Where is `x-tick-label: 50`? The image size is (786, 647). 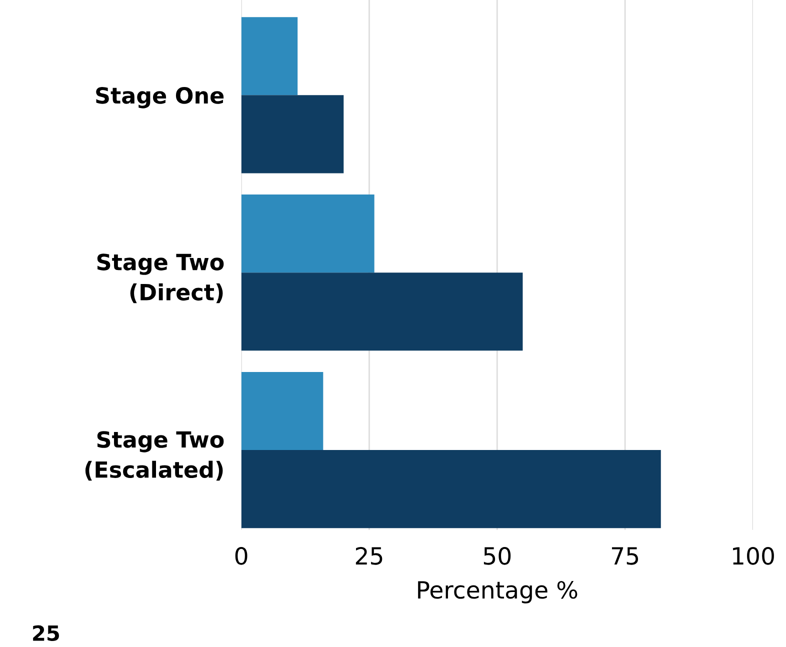
x-tick-label: 50 is located at coordinates (497, 555).